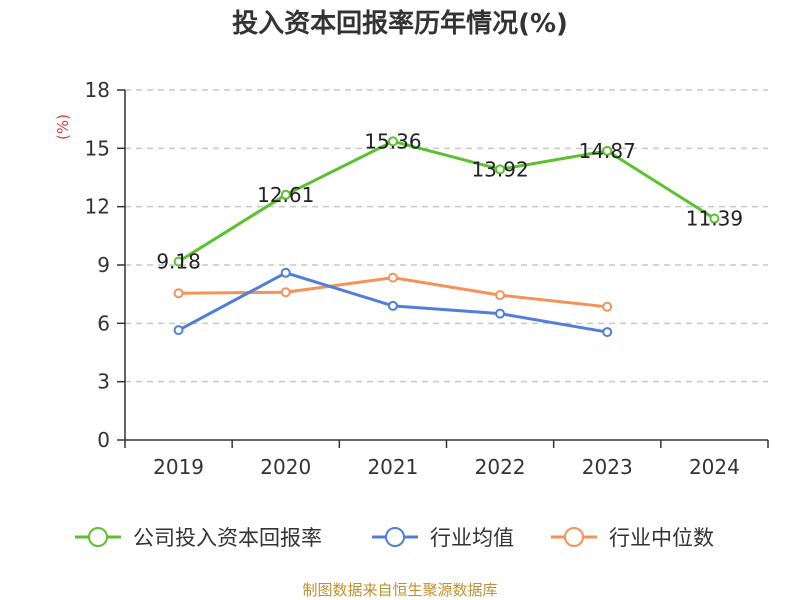 The height and width of the screenshot is (600, 800). I want to click on legend-label: 行业均值, so click(472, 538).